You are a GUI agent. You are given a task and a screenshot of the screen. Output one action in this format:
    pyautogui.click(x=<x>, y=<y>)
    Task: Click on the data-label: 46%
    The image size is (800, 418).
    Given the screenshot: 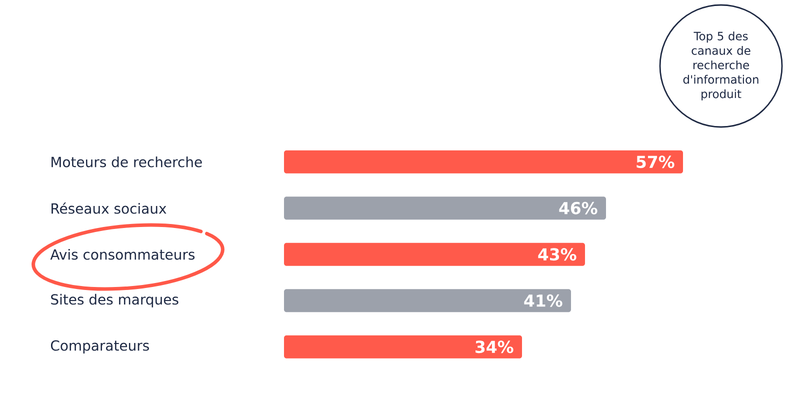 What is the action you would take?
    pyautogui.click(x=578, y=208)
    